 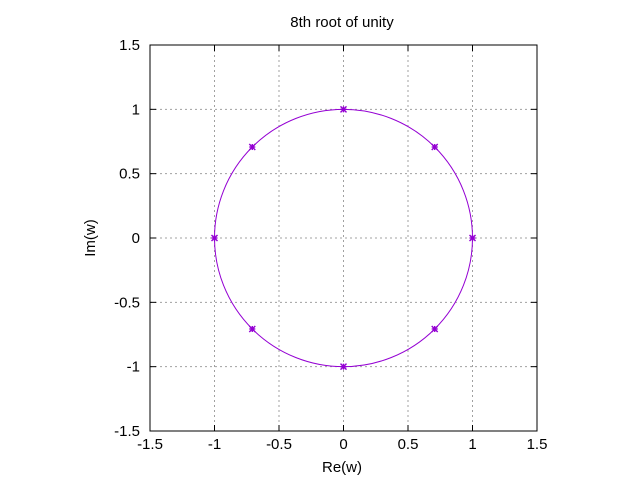 I want to click on y-tick-label: 0.5, so click(x=129, y=174).